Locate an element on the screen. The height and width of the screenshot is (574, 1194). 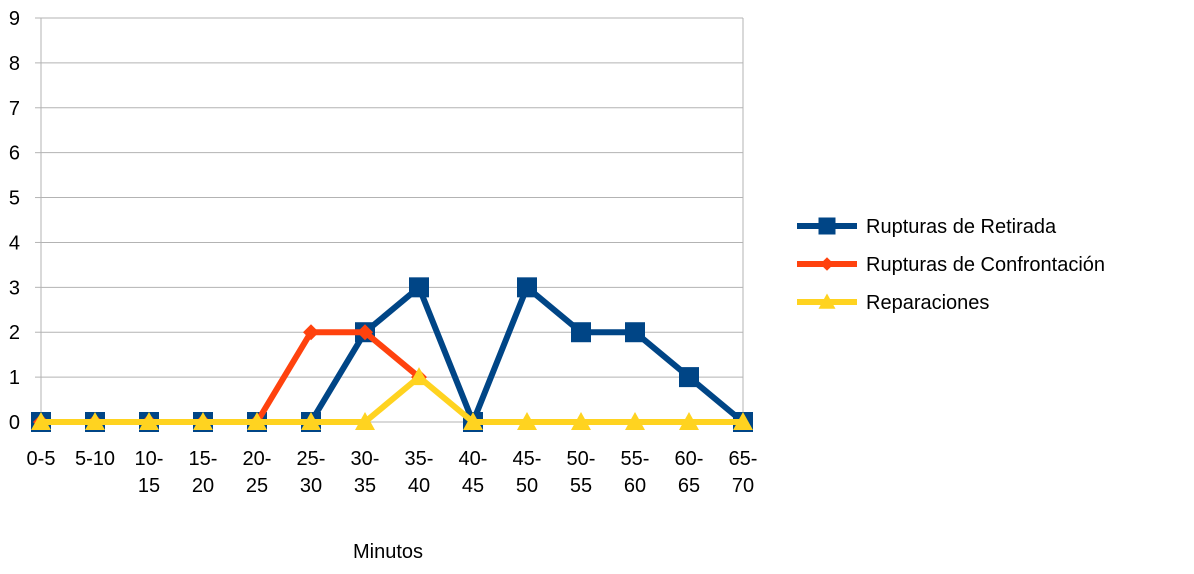
legend-label-2: Reparaciones is located at coordinates (927, 303).